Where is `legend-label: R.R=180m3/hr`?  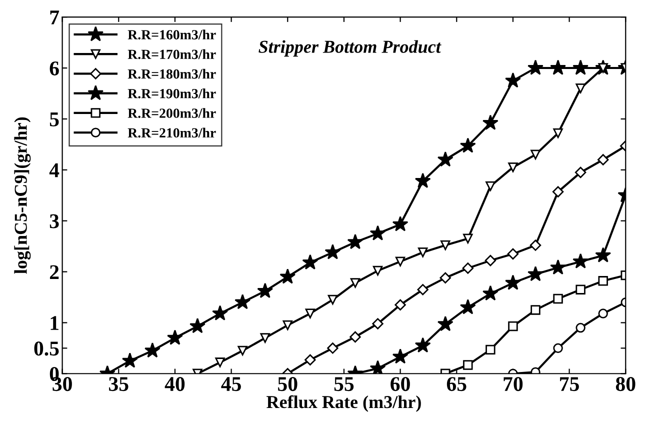 legend-label: R.R=180m3/hr is located at coordinates (172, 73).